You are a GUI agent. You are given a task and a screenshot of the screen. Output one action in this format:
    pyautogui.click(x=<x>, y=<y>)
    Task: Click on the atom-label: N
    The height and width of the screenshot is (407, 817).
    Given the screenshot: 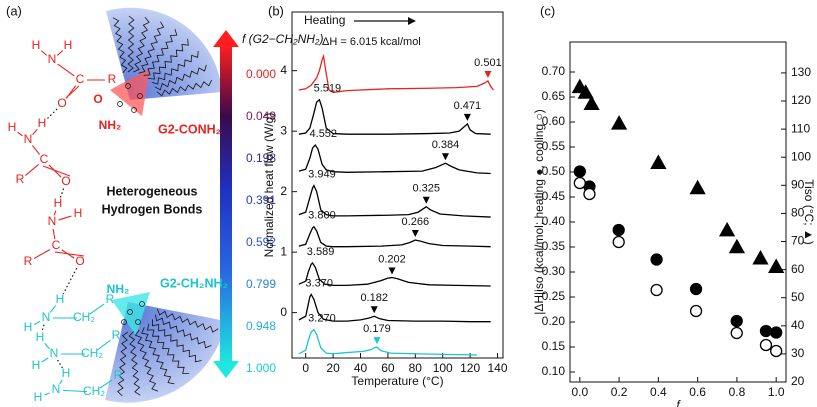 What is the action you would take?
    pyautogui.click(x=52, y=221)
    